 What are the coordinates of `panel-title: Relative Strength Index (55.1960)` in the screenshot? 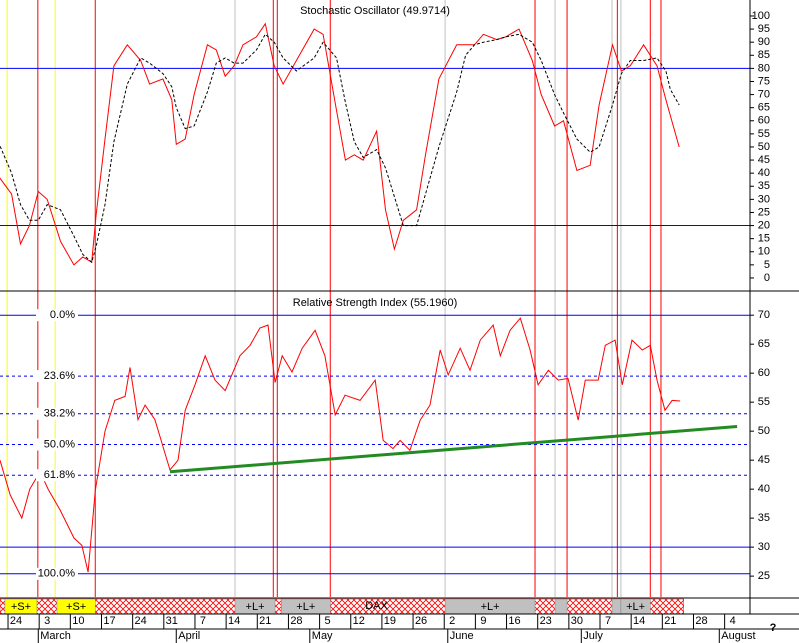 It's located at (375, 303).